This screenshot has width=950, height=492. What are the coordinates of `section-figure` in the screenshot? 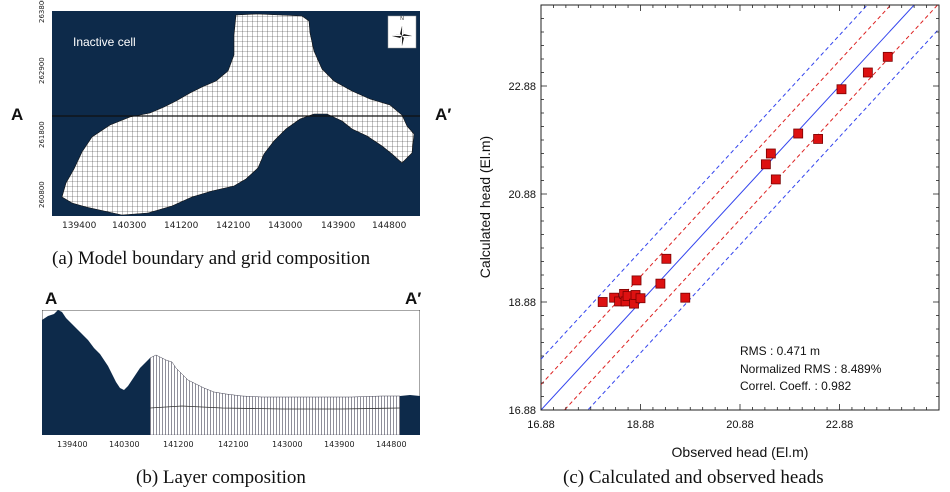 It's located at (231, 372).